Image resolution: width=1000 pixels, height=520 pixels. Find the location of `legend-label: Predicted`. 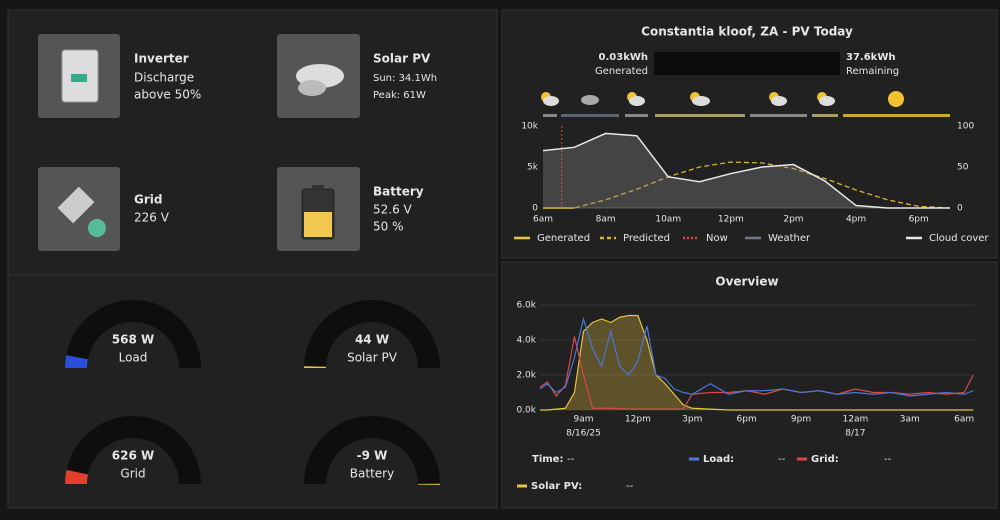

legend-label: Predicted is located at coordinates (646, 238).